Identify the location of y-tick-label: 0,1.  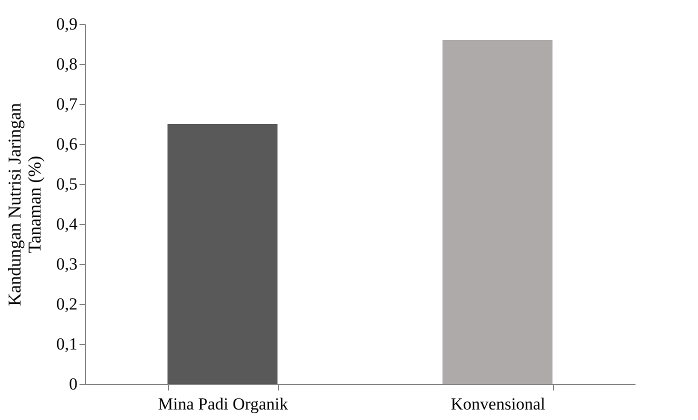
(67, 344).